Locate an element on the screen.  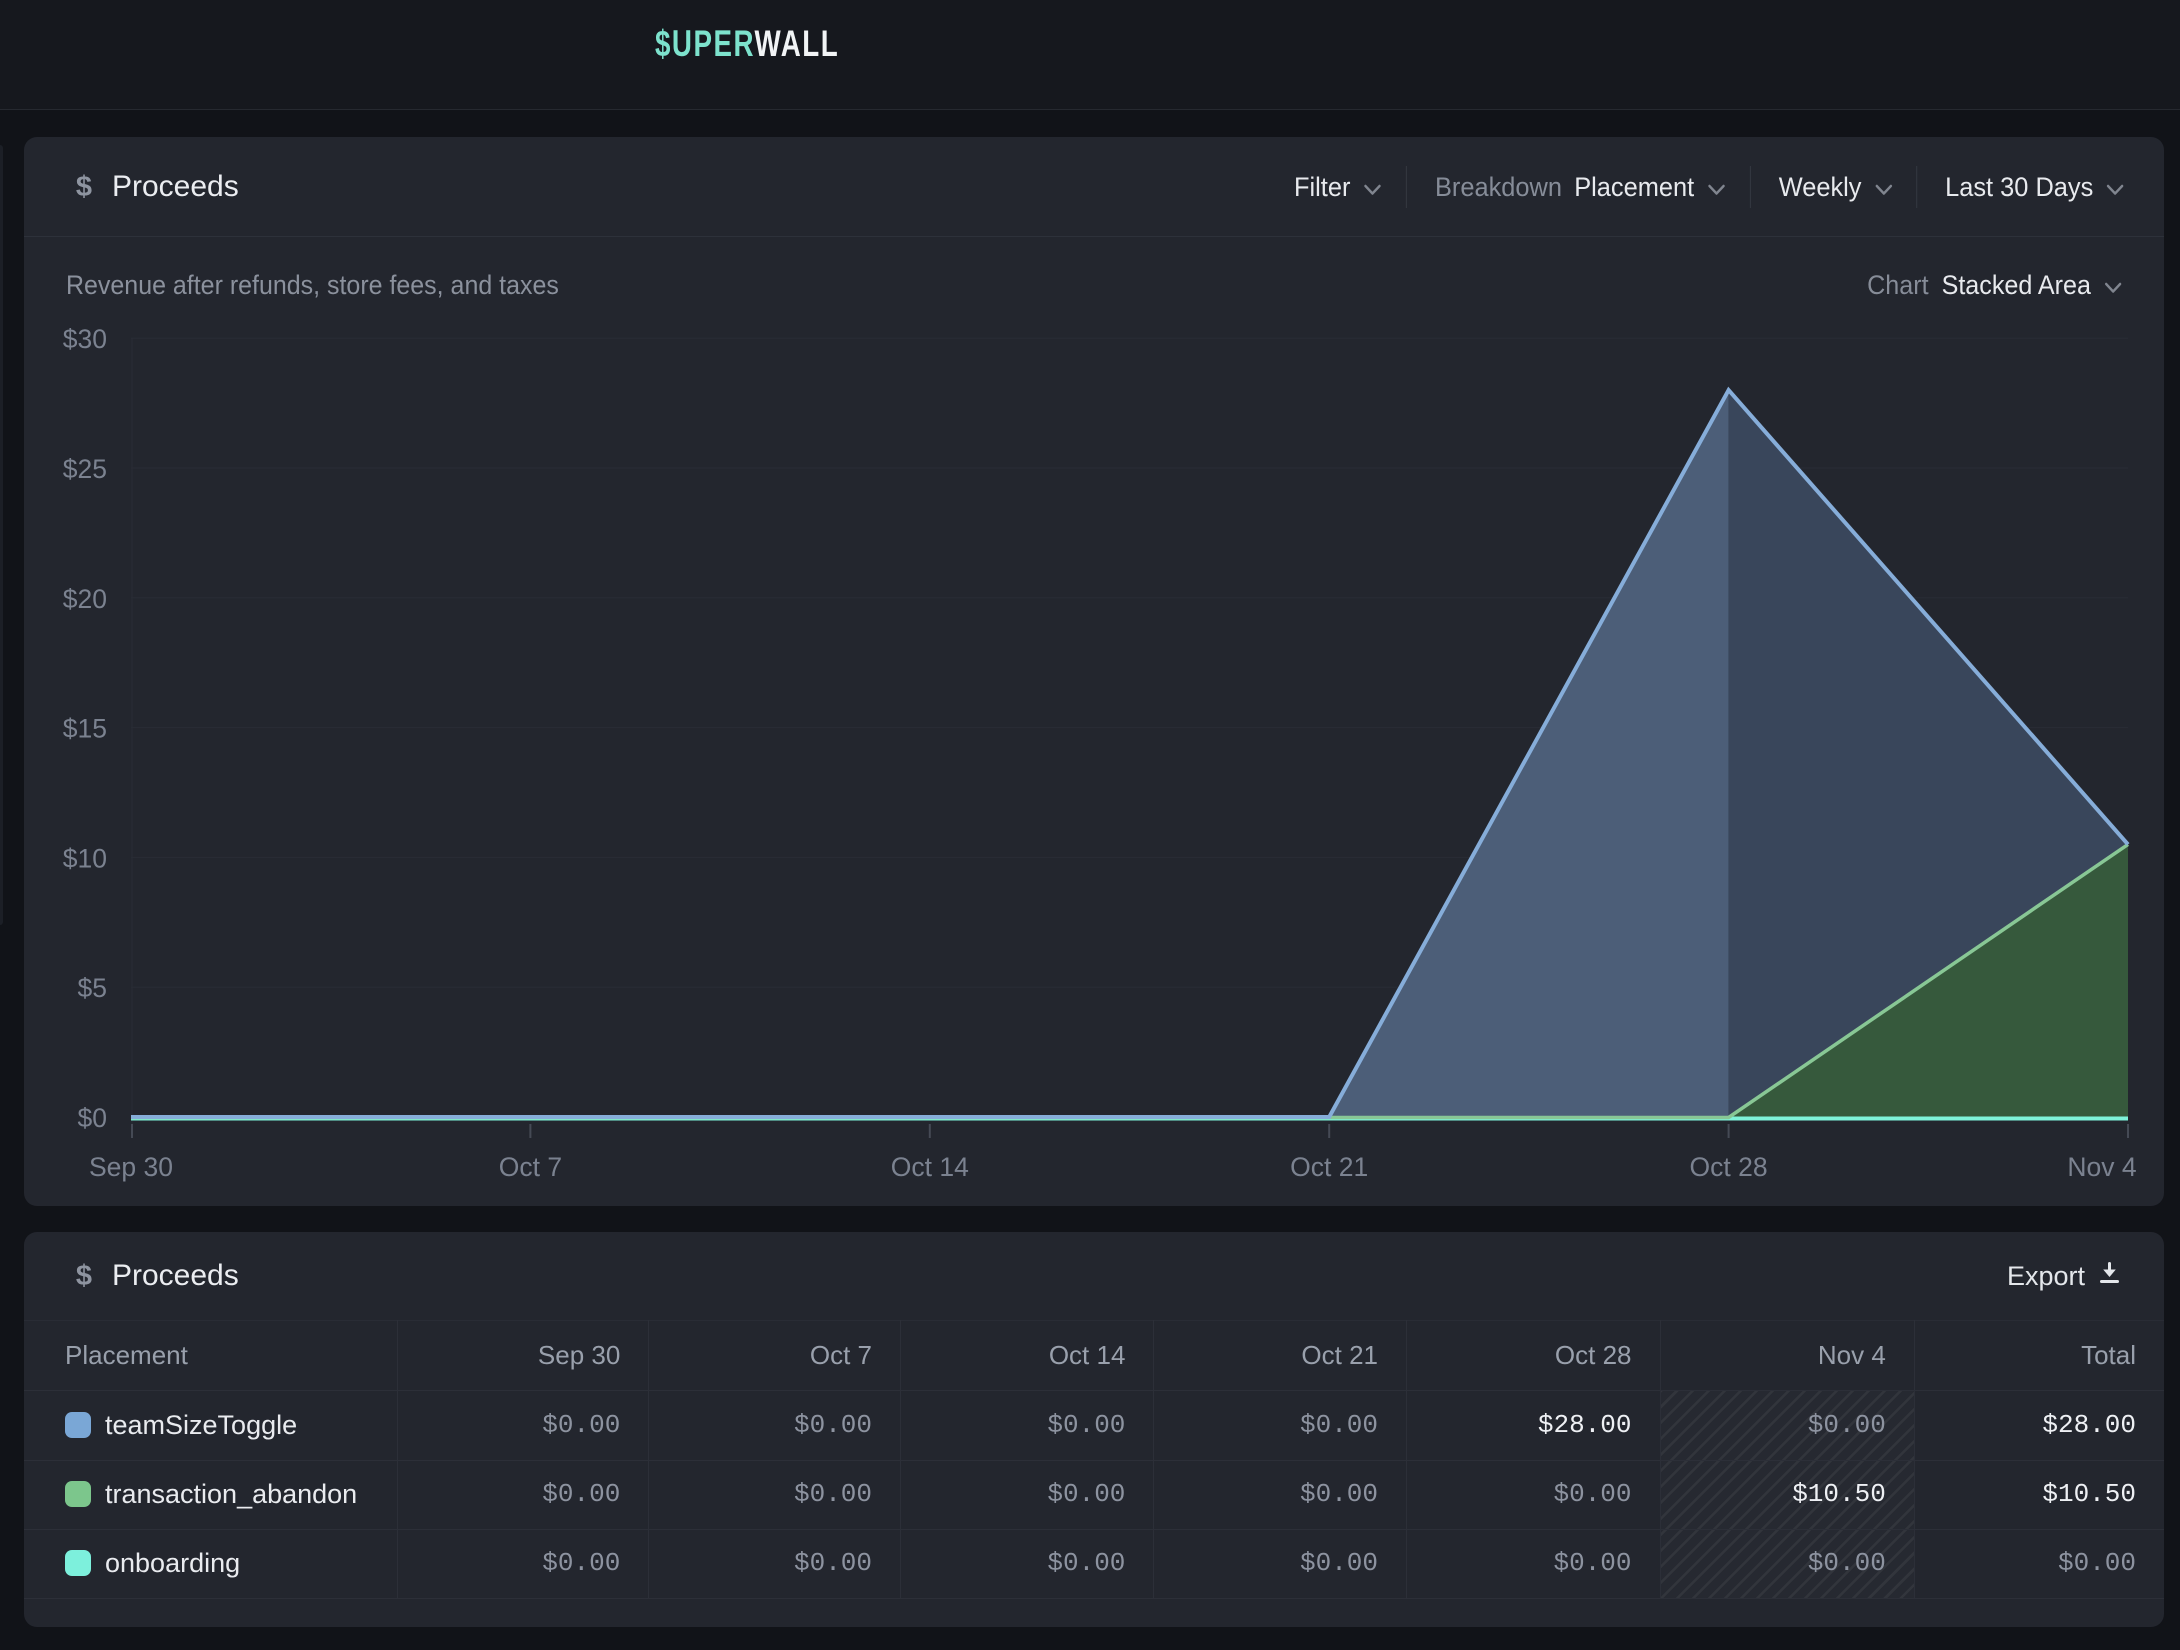
svg-text: Sep 30 is located at coordinates (131, 1167).